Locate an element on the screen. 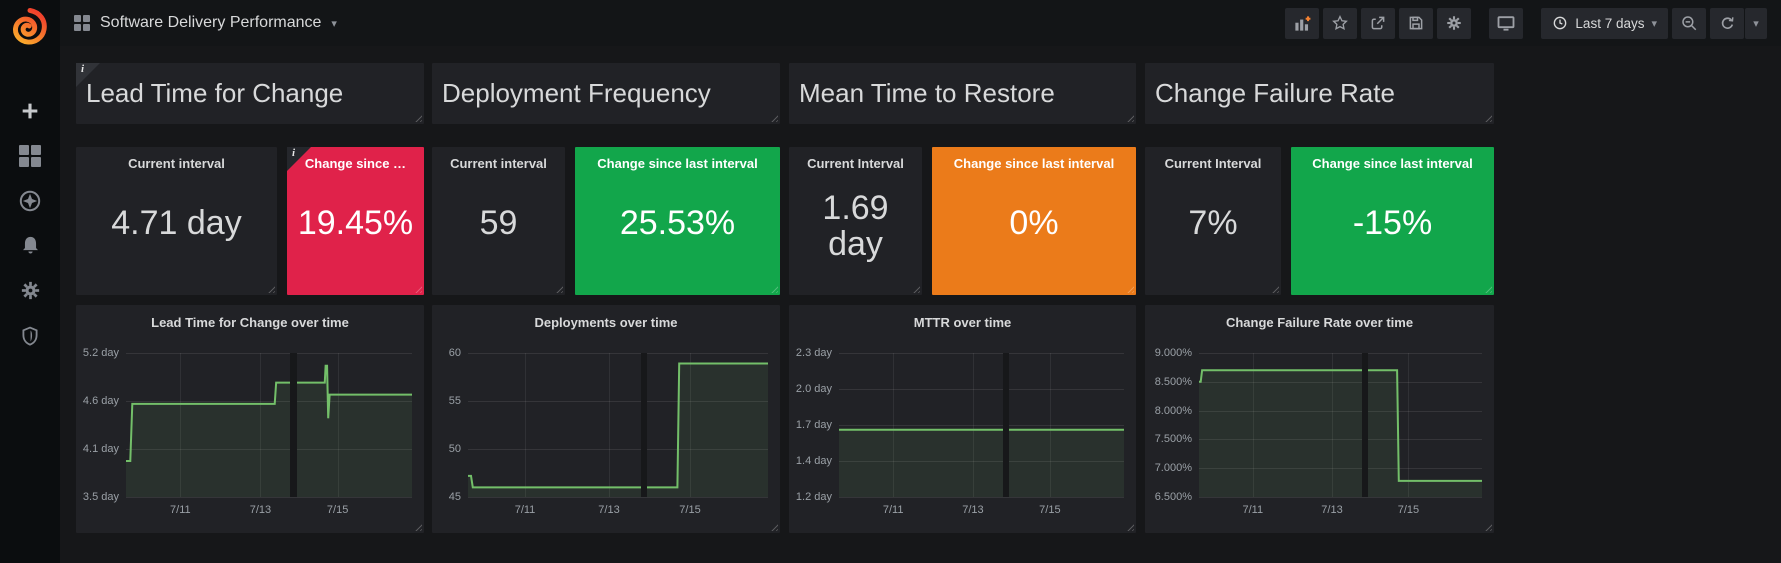 Image resolution: width=1781 pixels, height=563 pixels. time-range-picker: Last 7 days ▾ is located at coordinates (1604, 23).